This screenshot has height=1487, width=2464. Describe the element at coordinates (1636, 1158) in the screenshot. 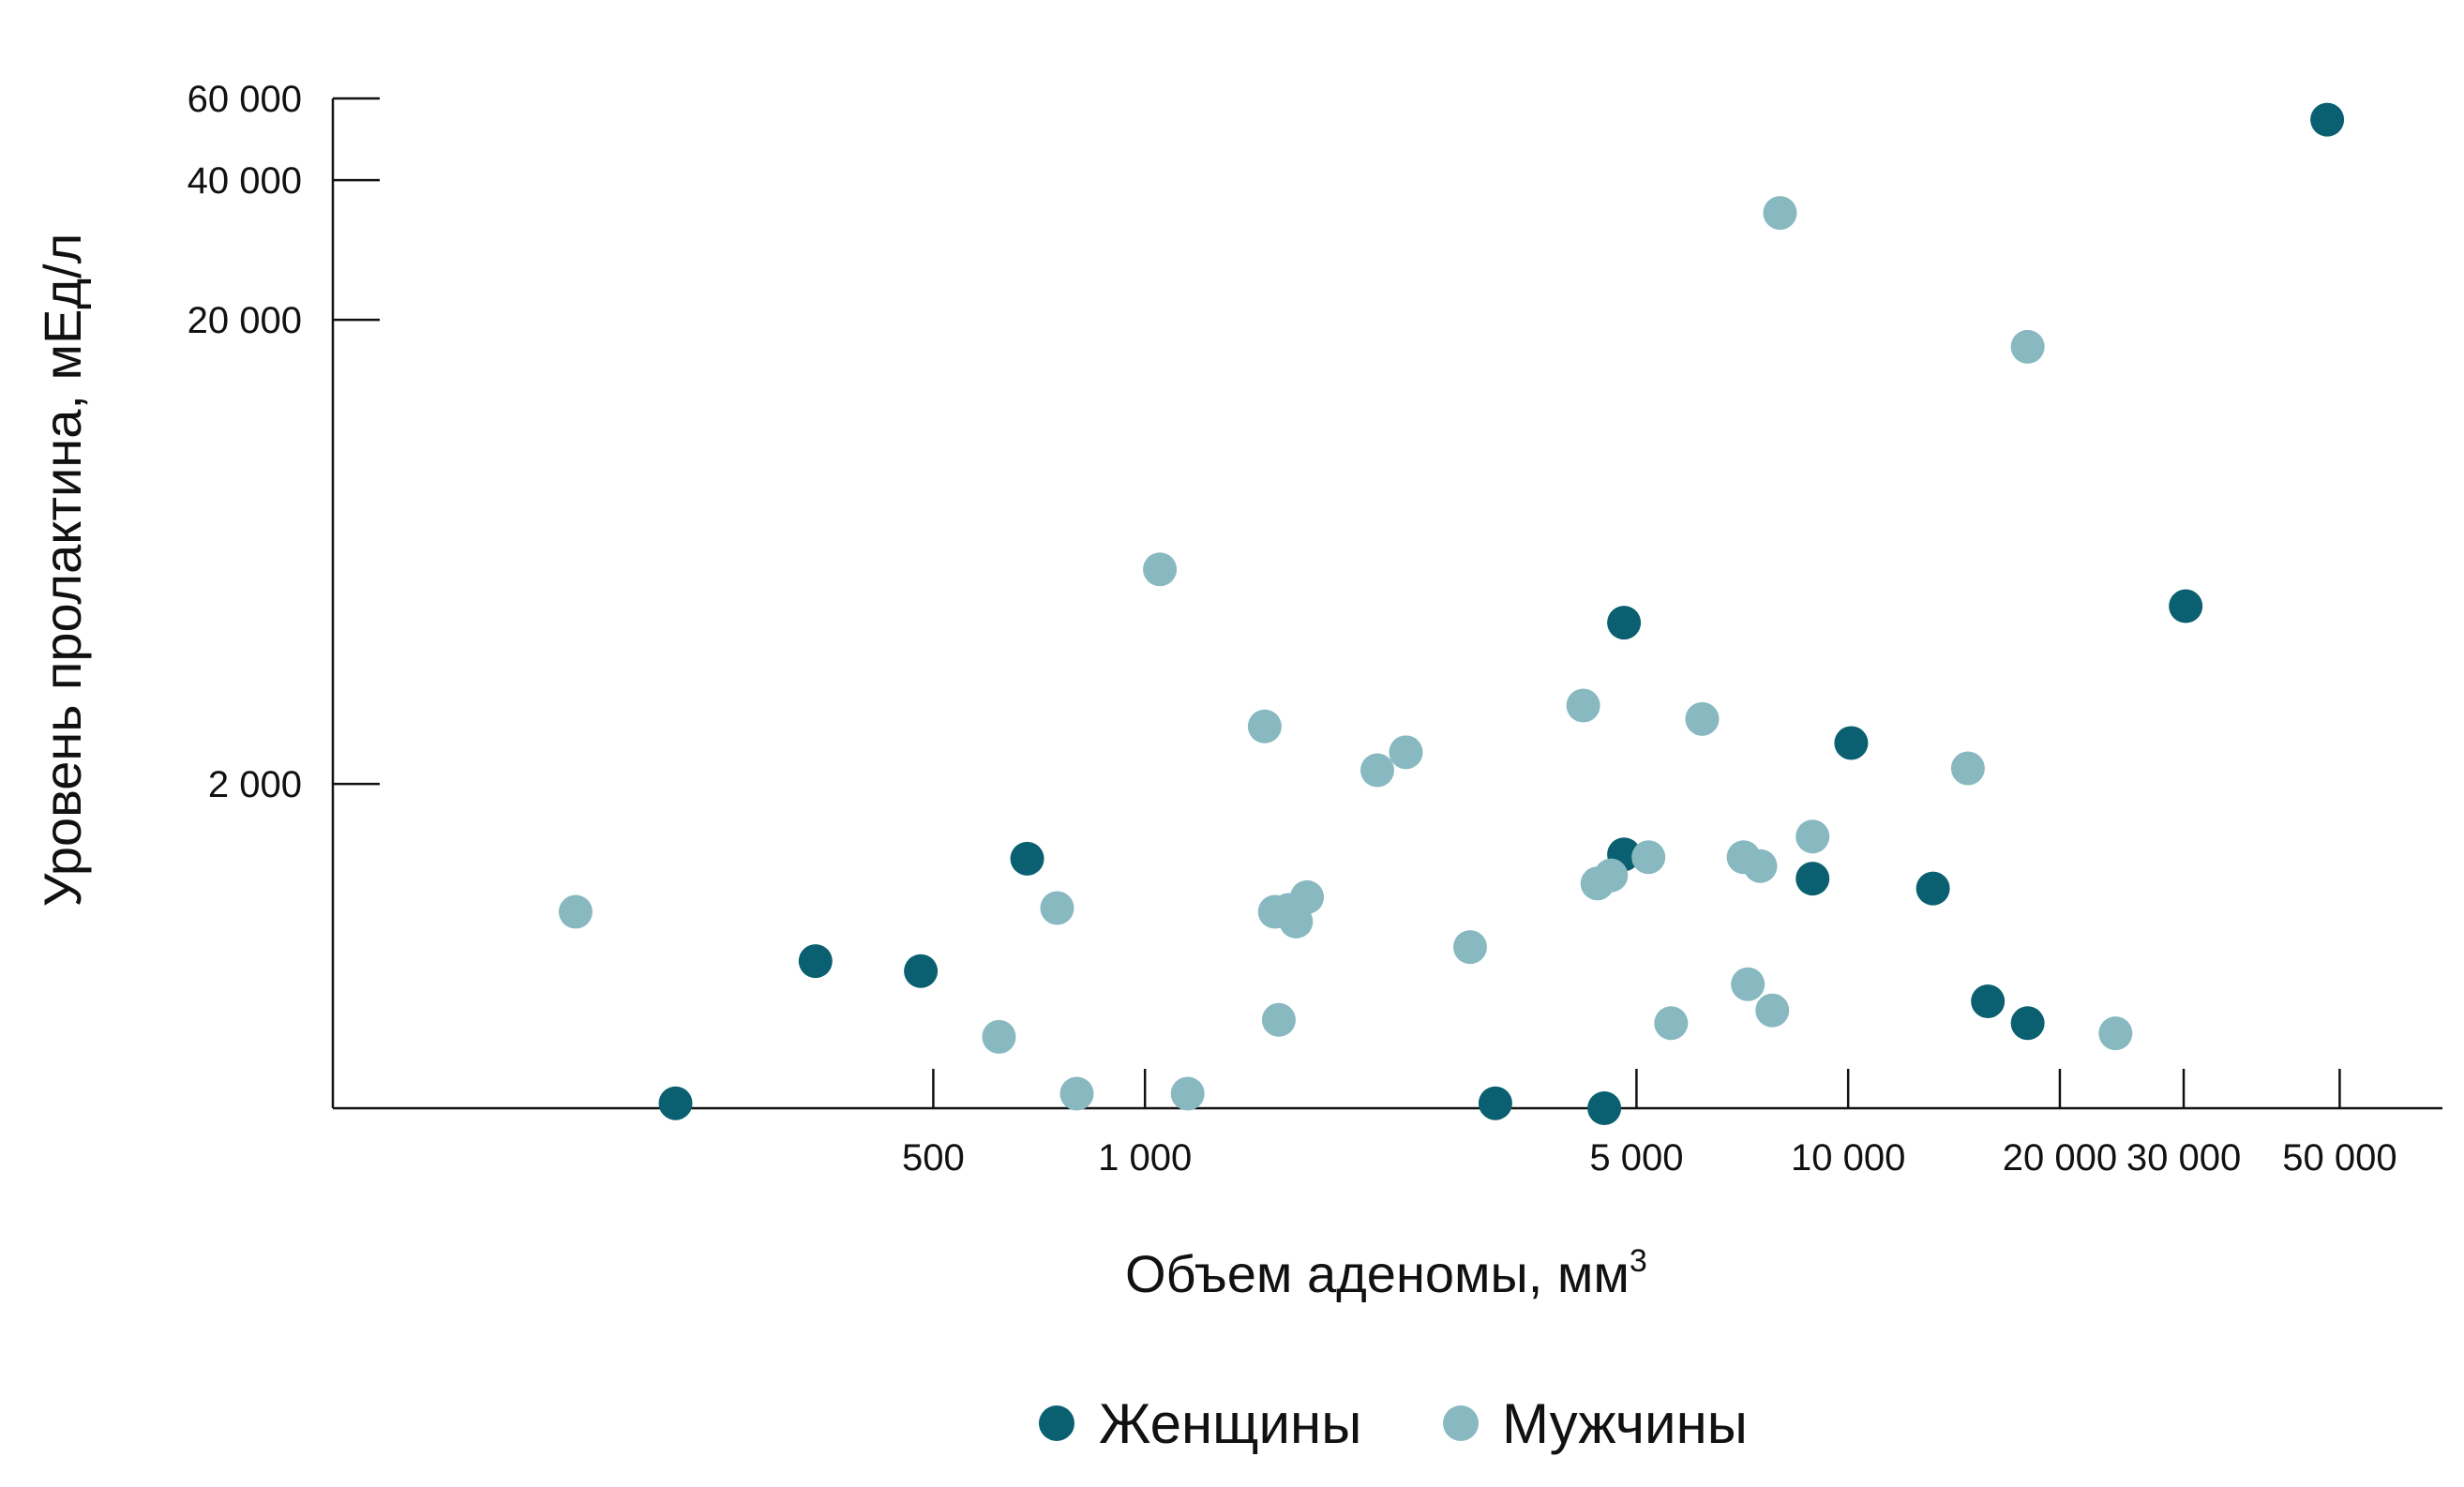

I see `x-tick-label: 5 000` at that location.